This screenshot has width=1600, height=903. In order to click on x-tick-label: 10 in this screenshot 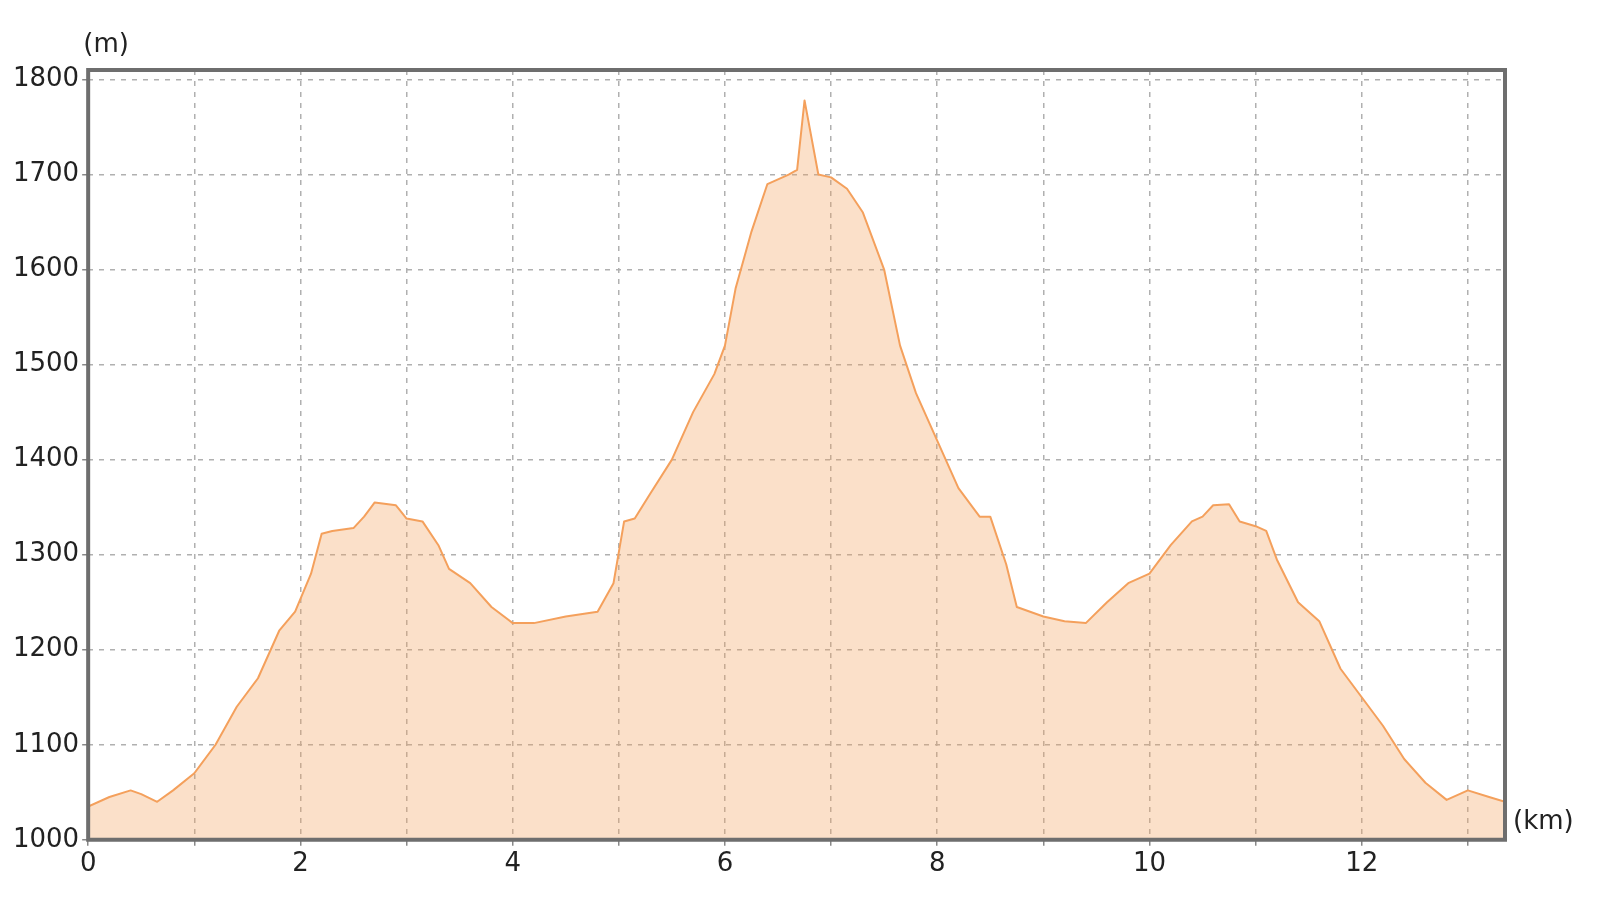, I will do `click(1149, 862)`.